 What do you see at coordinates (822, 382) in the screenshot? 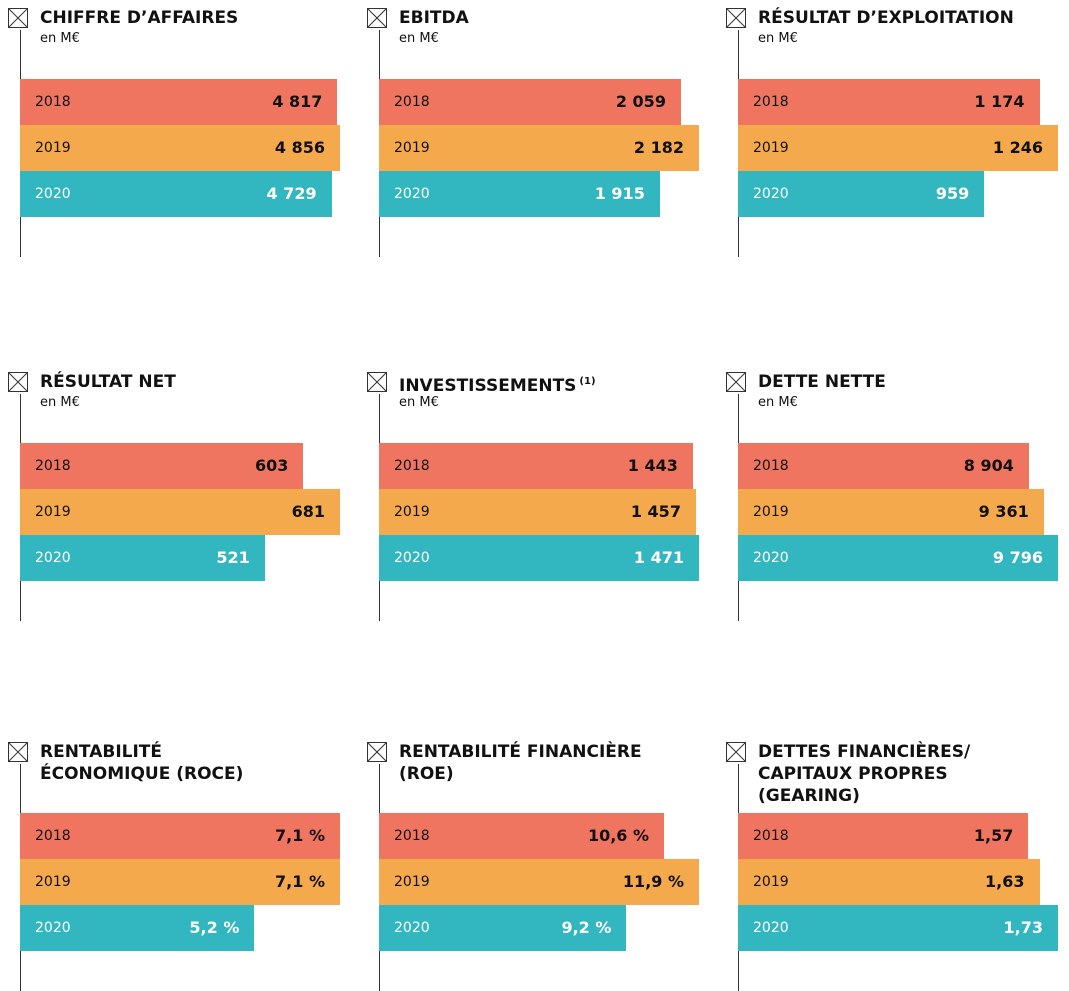
I see `chart-title: DETTE NETTE` at bounding box center [822, 382].